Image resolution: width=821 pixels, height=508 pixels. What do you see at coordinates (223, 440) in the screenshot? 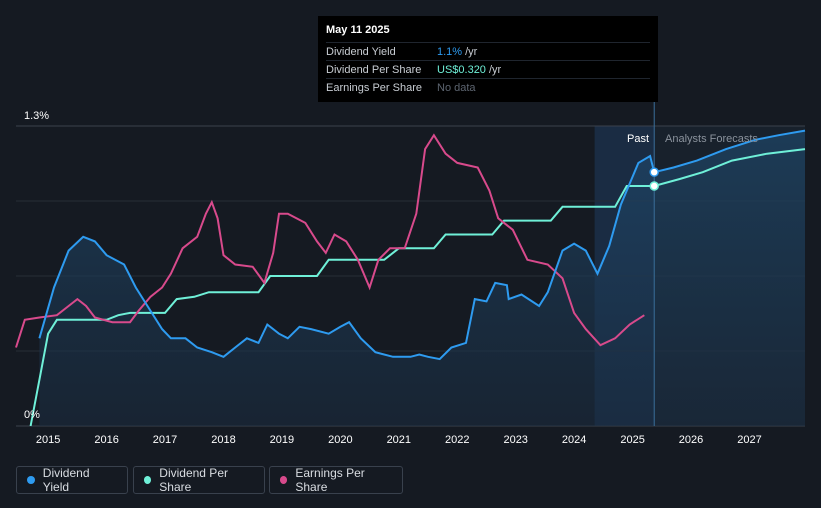
I see `x-tick-label: 2018` at bounding box center [223, 440].